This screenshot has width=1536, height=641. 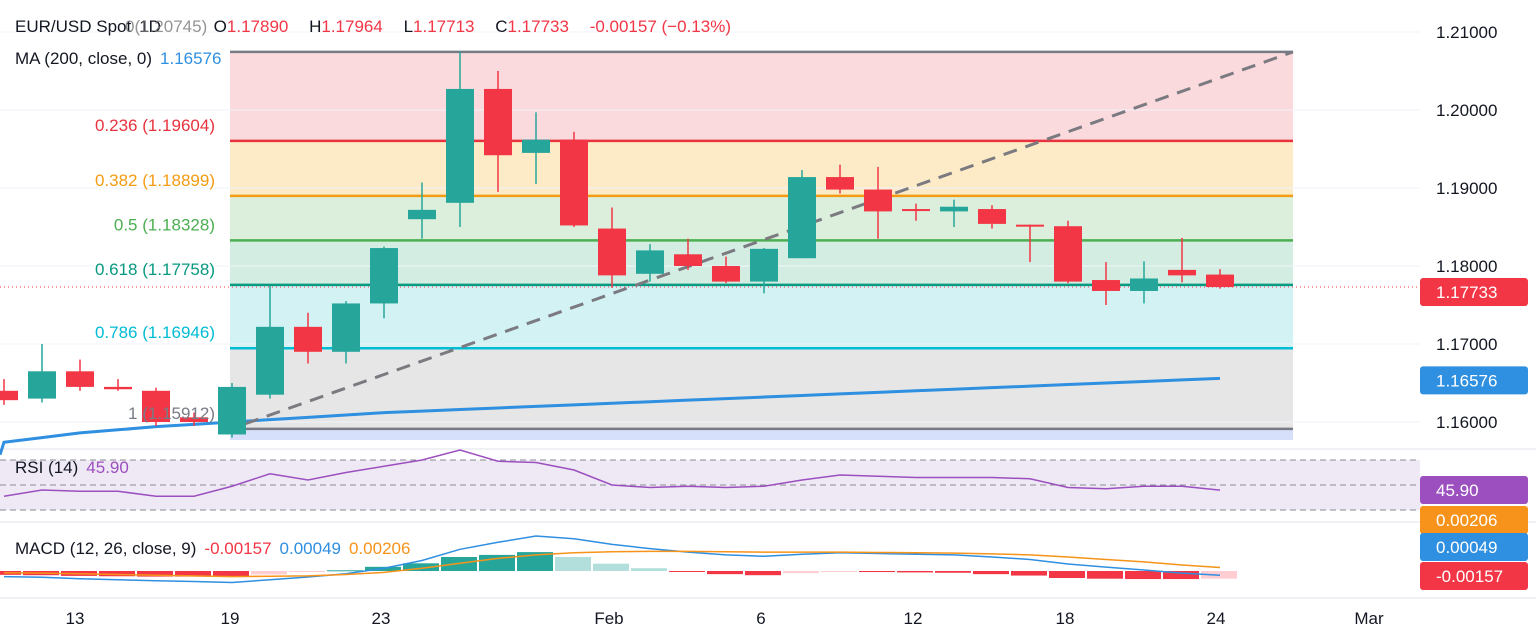 What do you see at coordinates (1466, 520) in the screenshot?
I see `macd-hist-badge: 0.00206` at bounding box center [1466, 520].